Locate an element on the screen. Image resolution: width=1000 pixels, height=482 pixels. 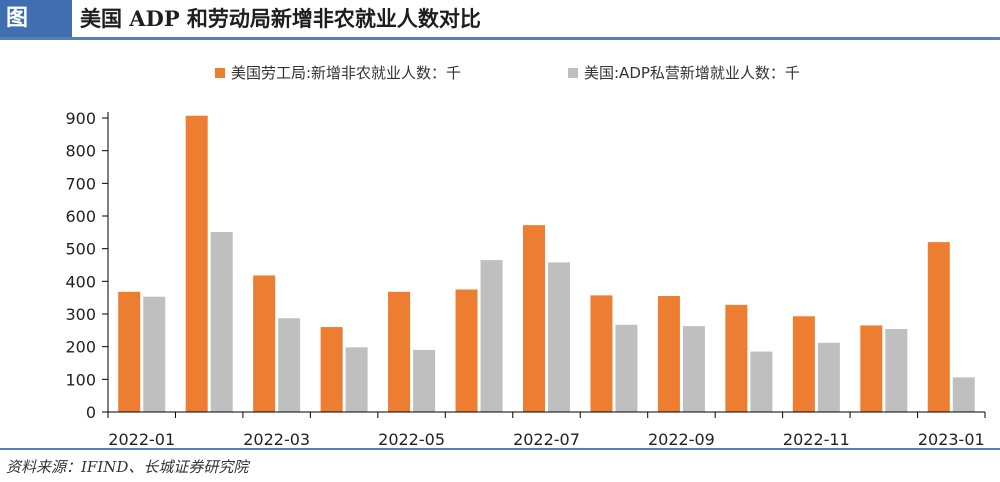
y-tick-label-7: 700 is located at coordinates (80, 183).